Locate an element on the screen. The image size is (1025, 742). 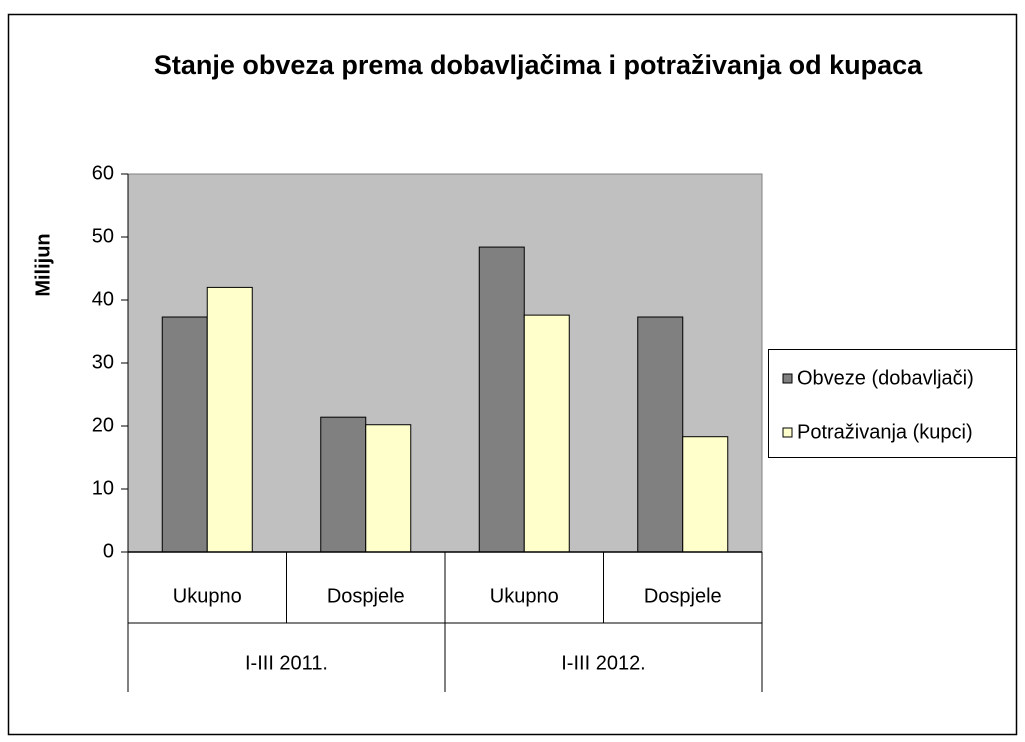
legend-label: Potraživanja (kupci) is located at coordinates (885, 432).